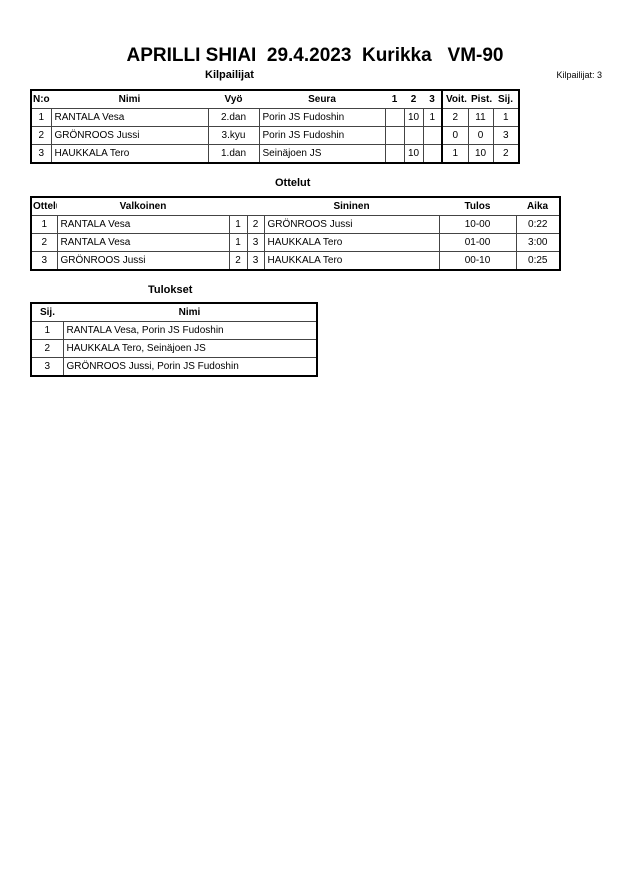  I want to click on table-row: 3 HAUKKALA Tero 1.dan Seinäjoen JS 10 1 10 2, so click(275, 154).